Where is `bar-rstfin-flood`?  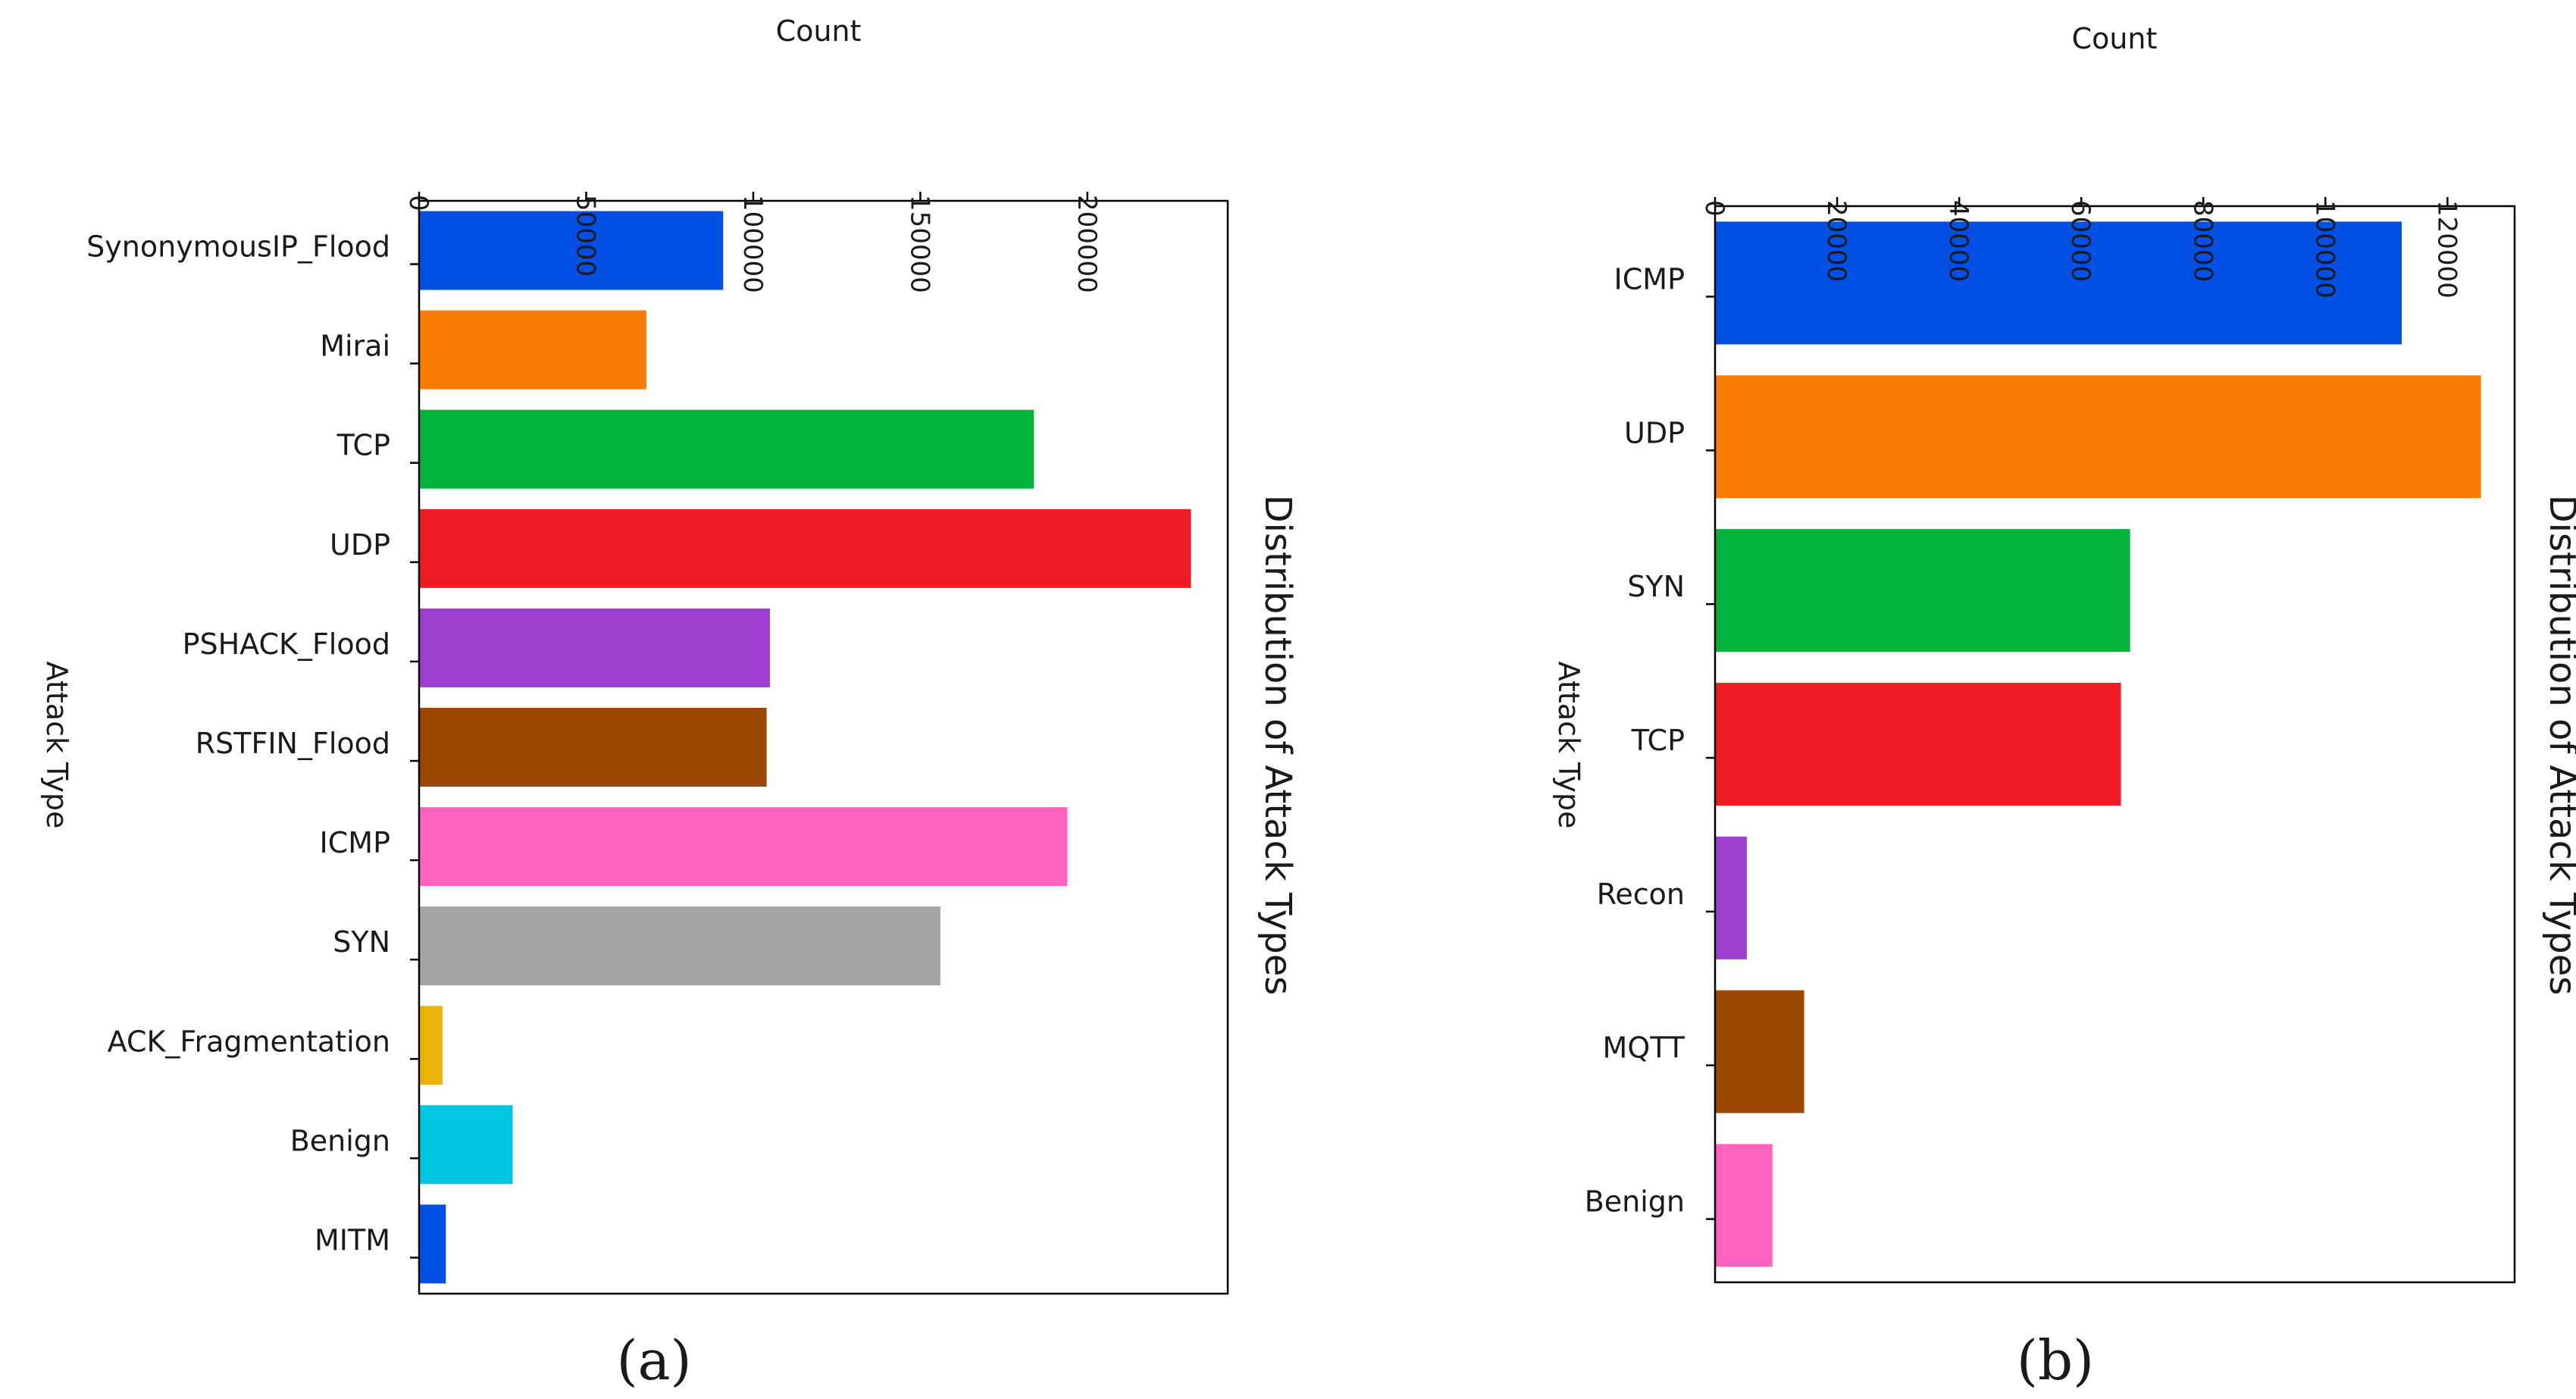 bar-rstfin-flood is located at coordinates (593, 747).